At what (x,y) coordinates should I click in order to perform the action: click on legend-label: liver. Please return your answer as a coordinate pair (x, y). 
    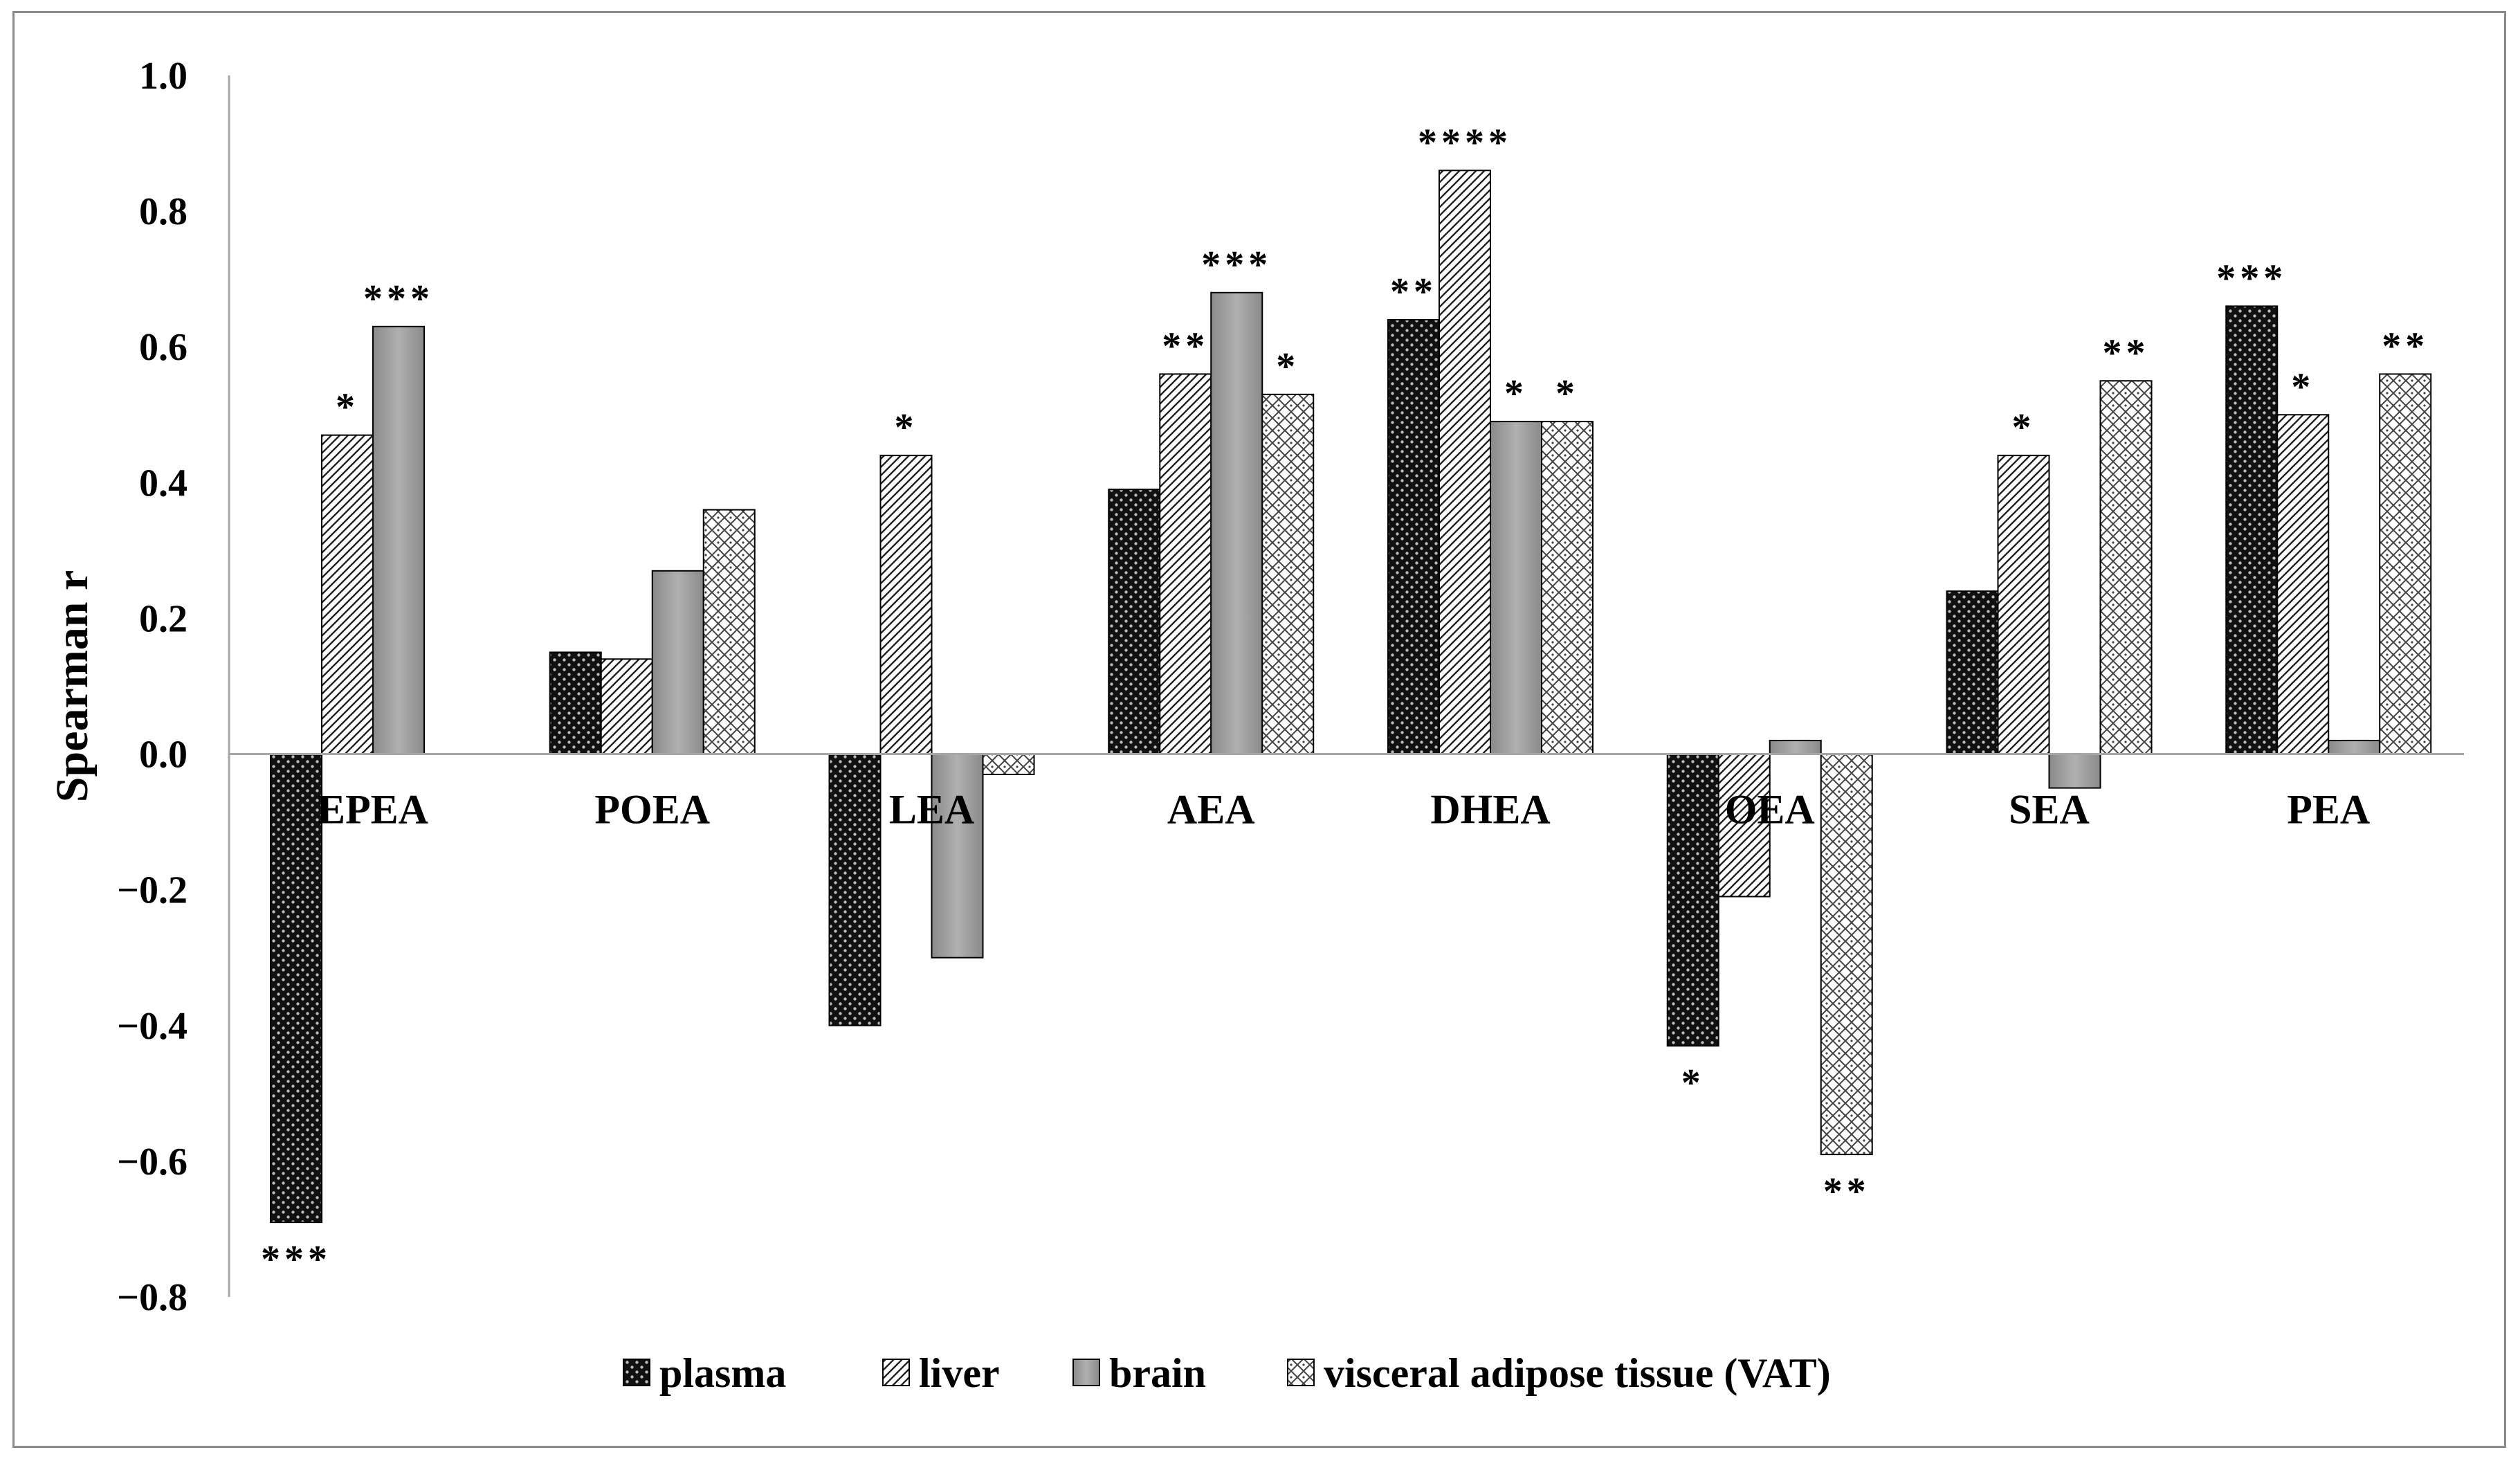
    Looking at the image, I should click on (959, 1373).